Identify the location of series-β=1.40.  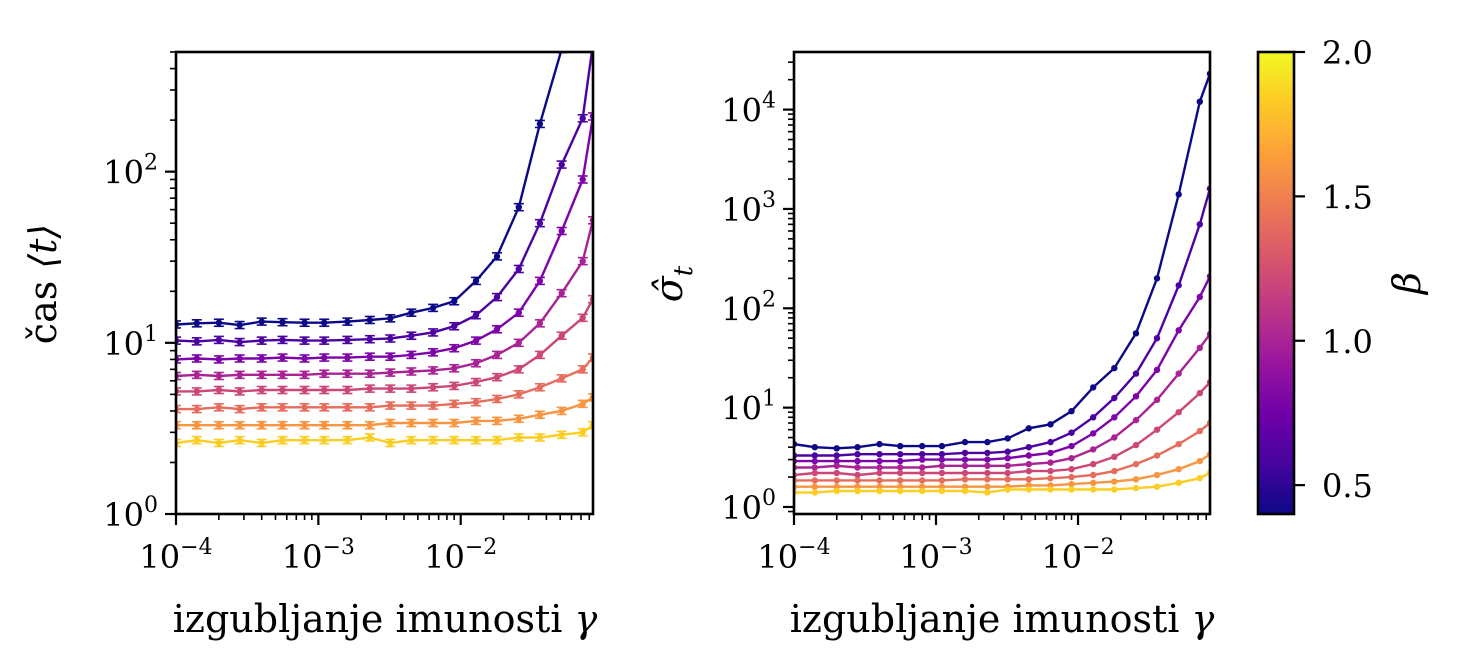
(1002, 470).